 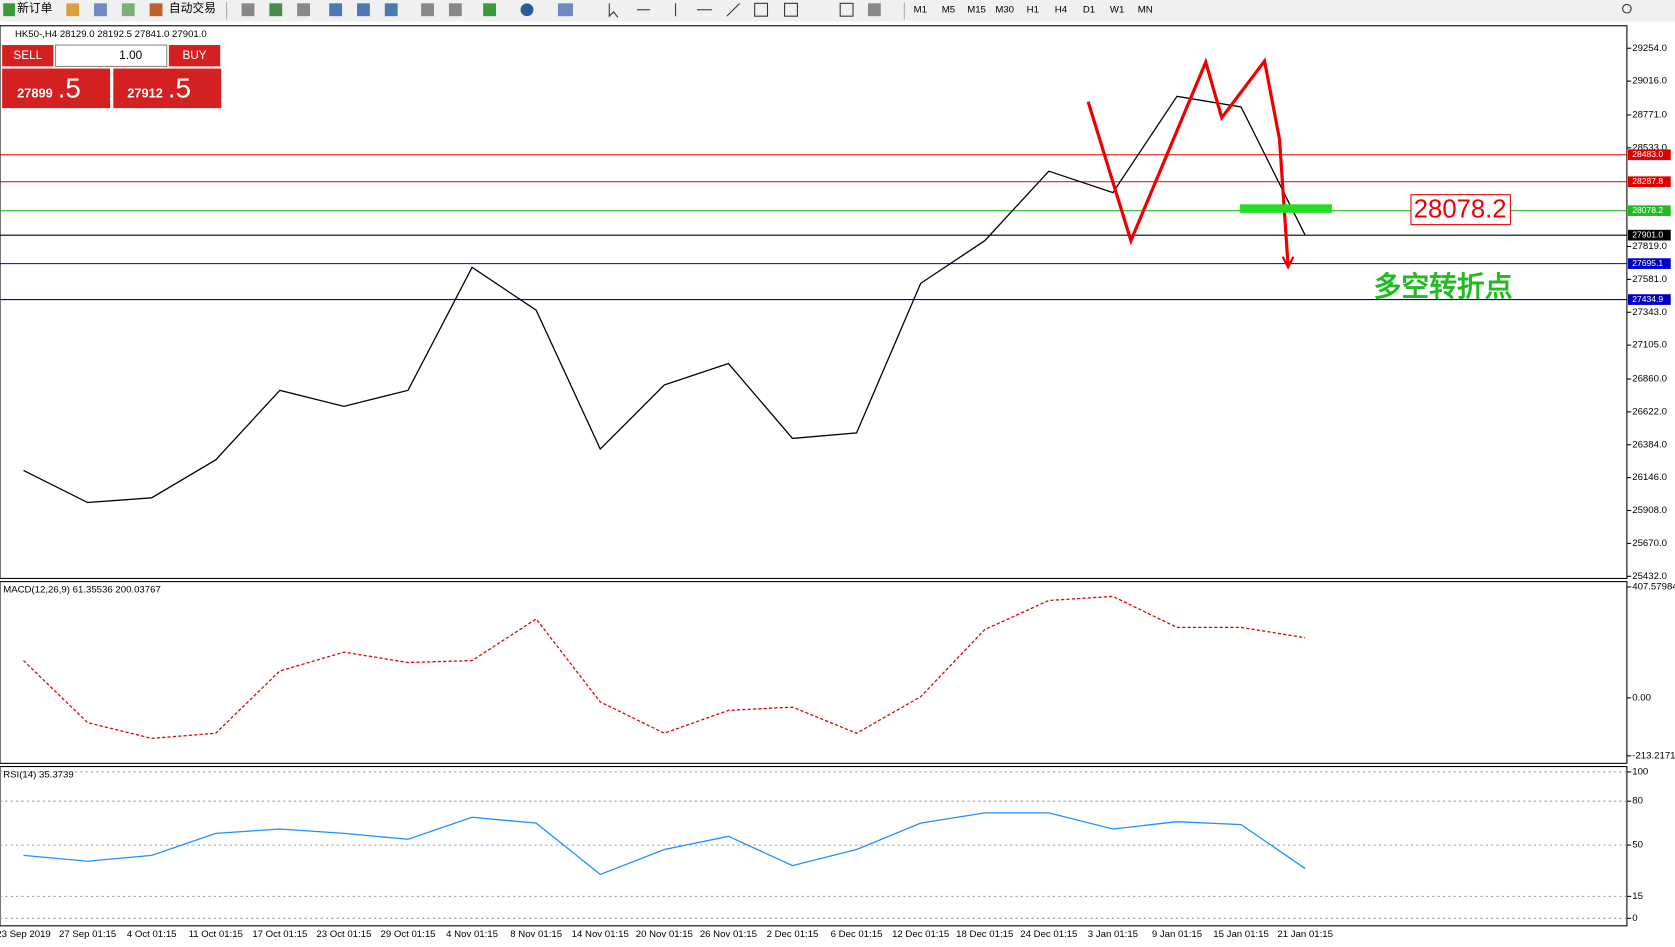 What do you see at coordinates (976, 9) in the screenshot?
I see `timeframe: M15` at bounding box center [976, 9].